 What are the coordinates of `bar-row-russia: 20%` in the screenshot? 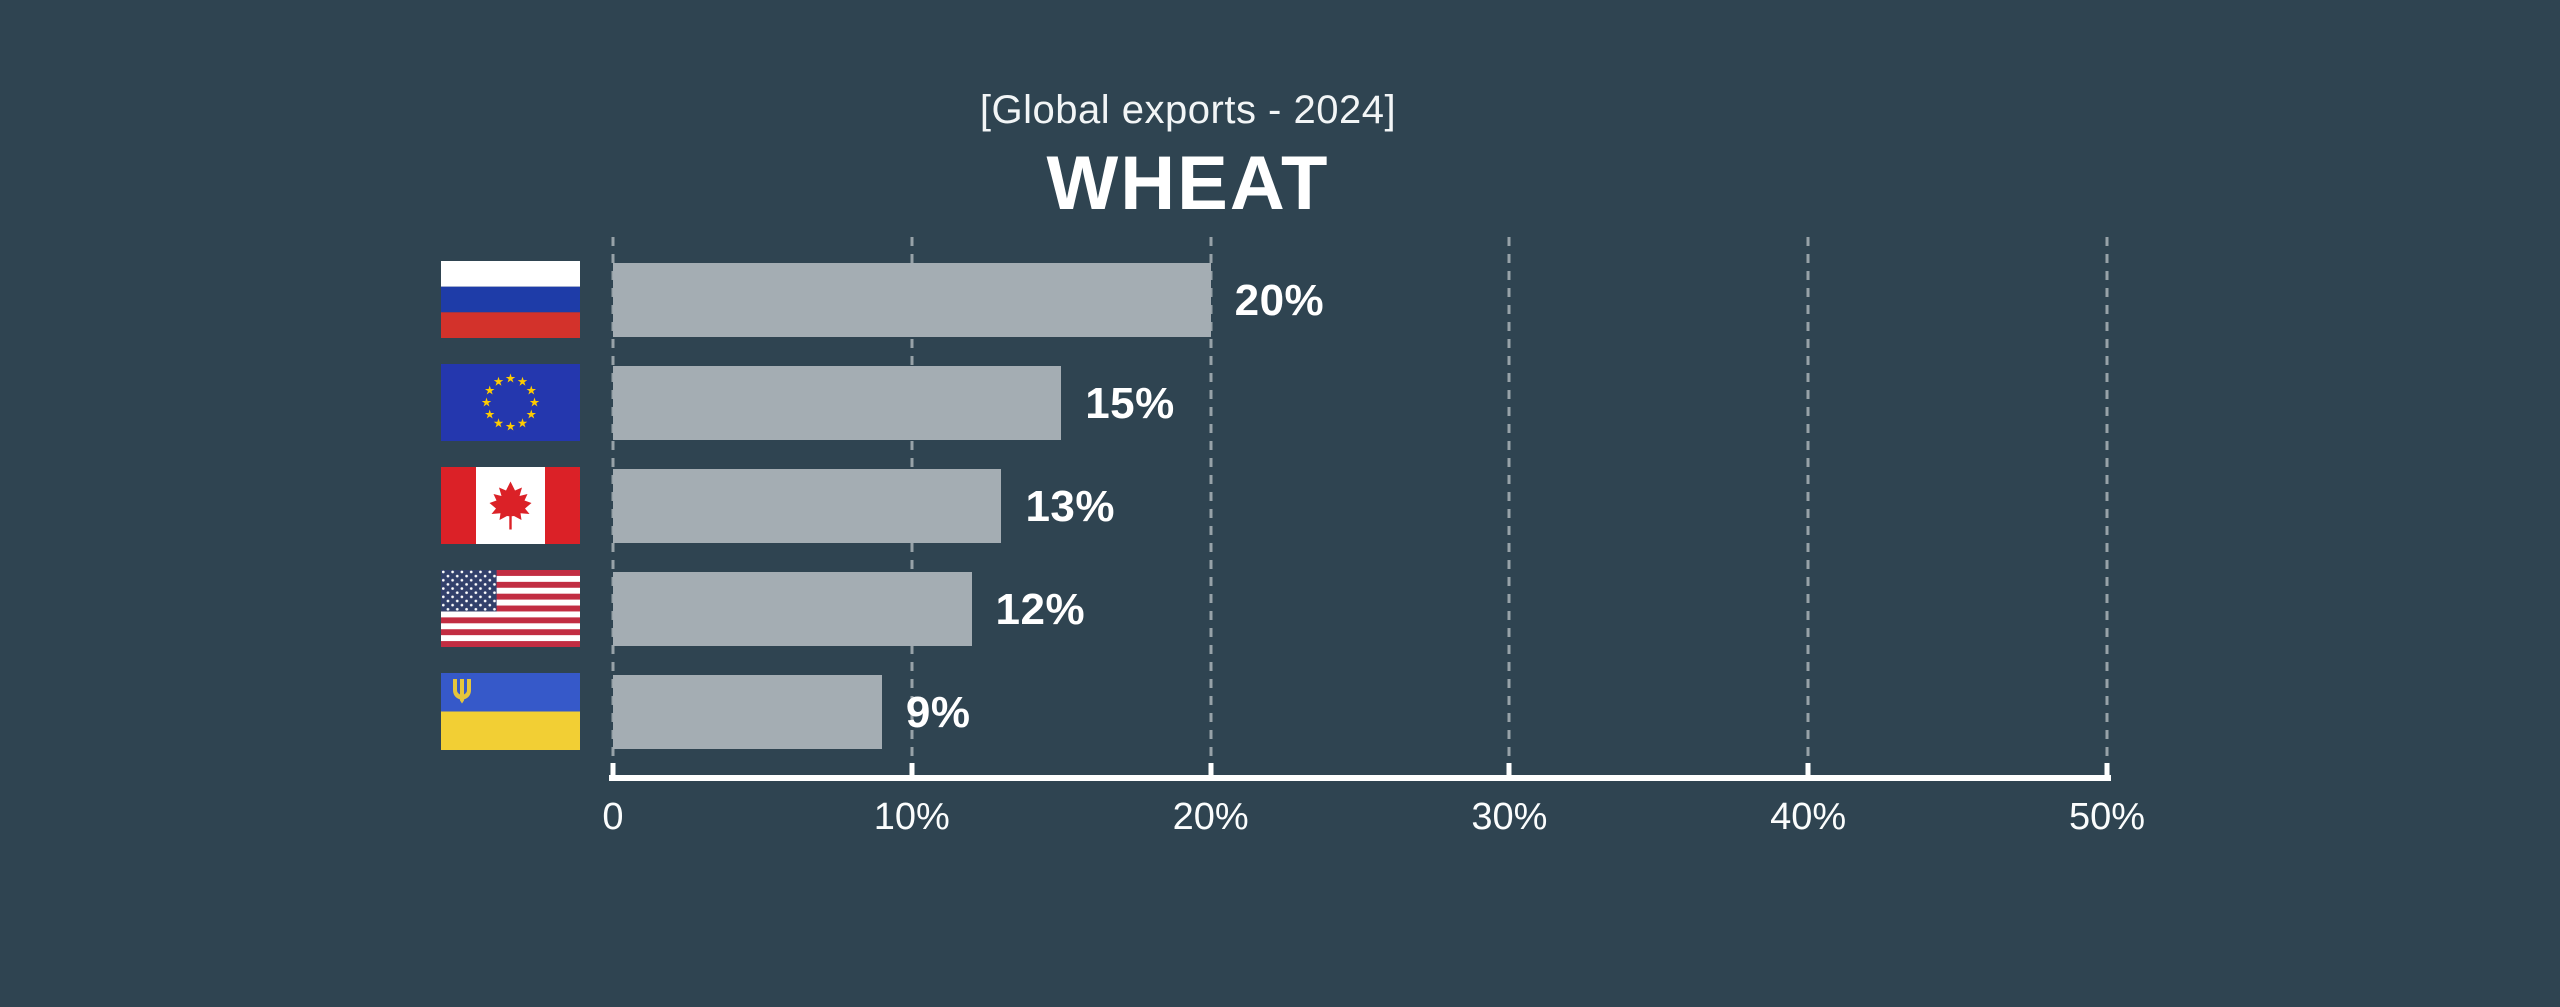 It's located at (1280, 300).